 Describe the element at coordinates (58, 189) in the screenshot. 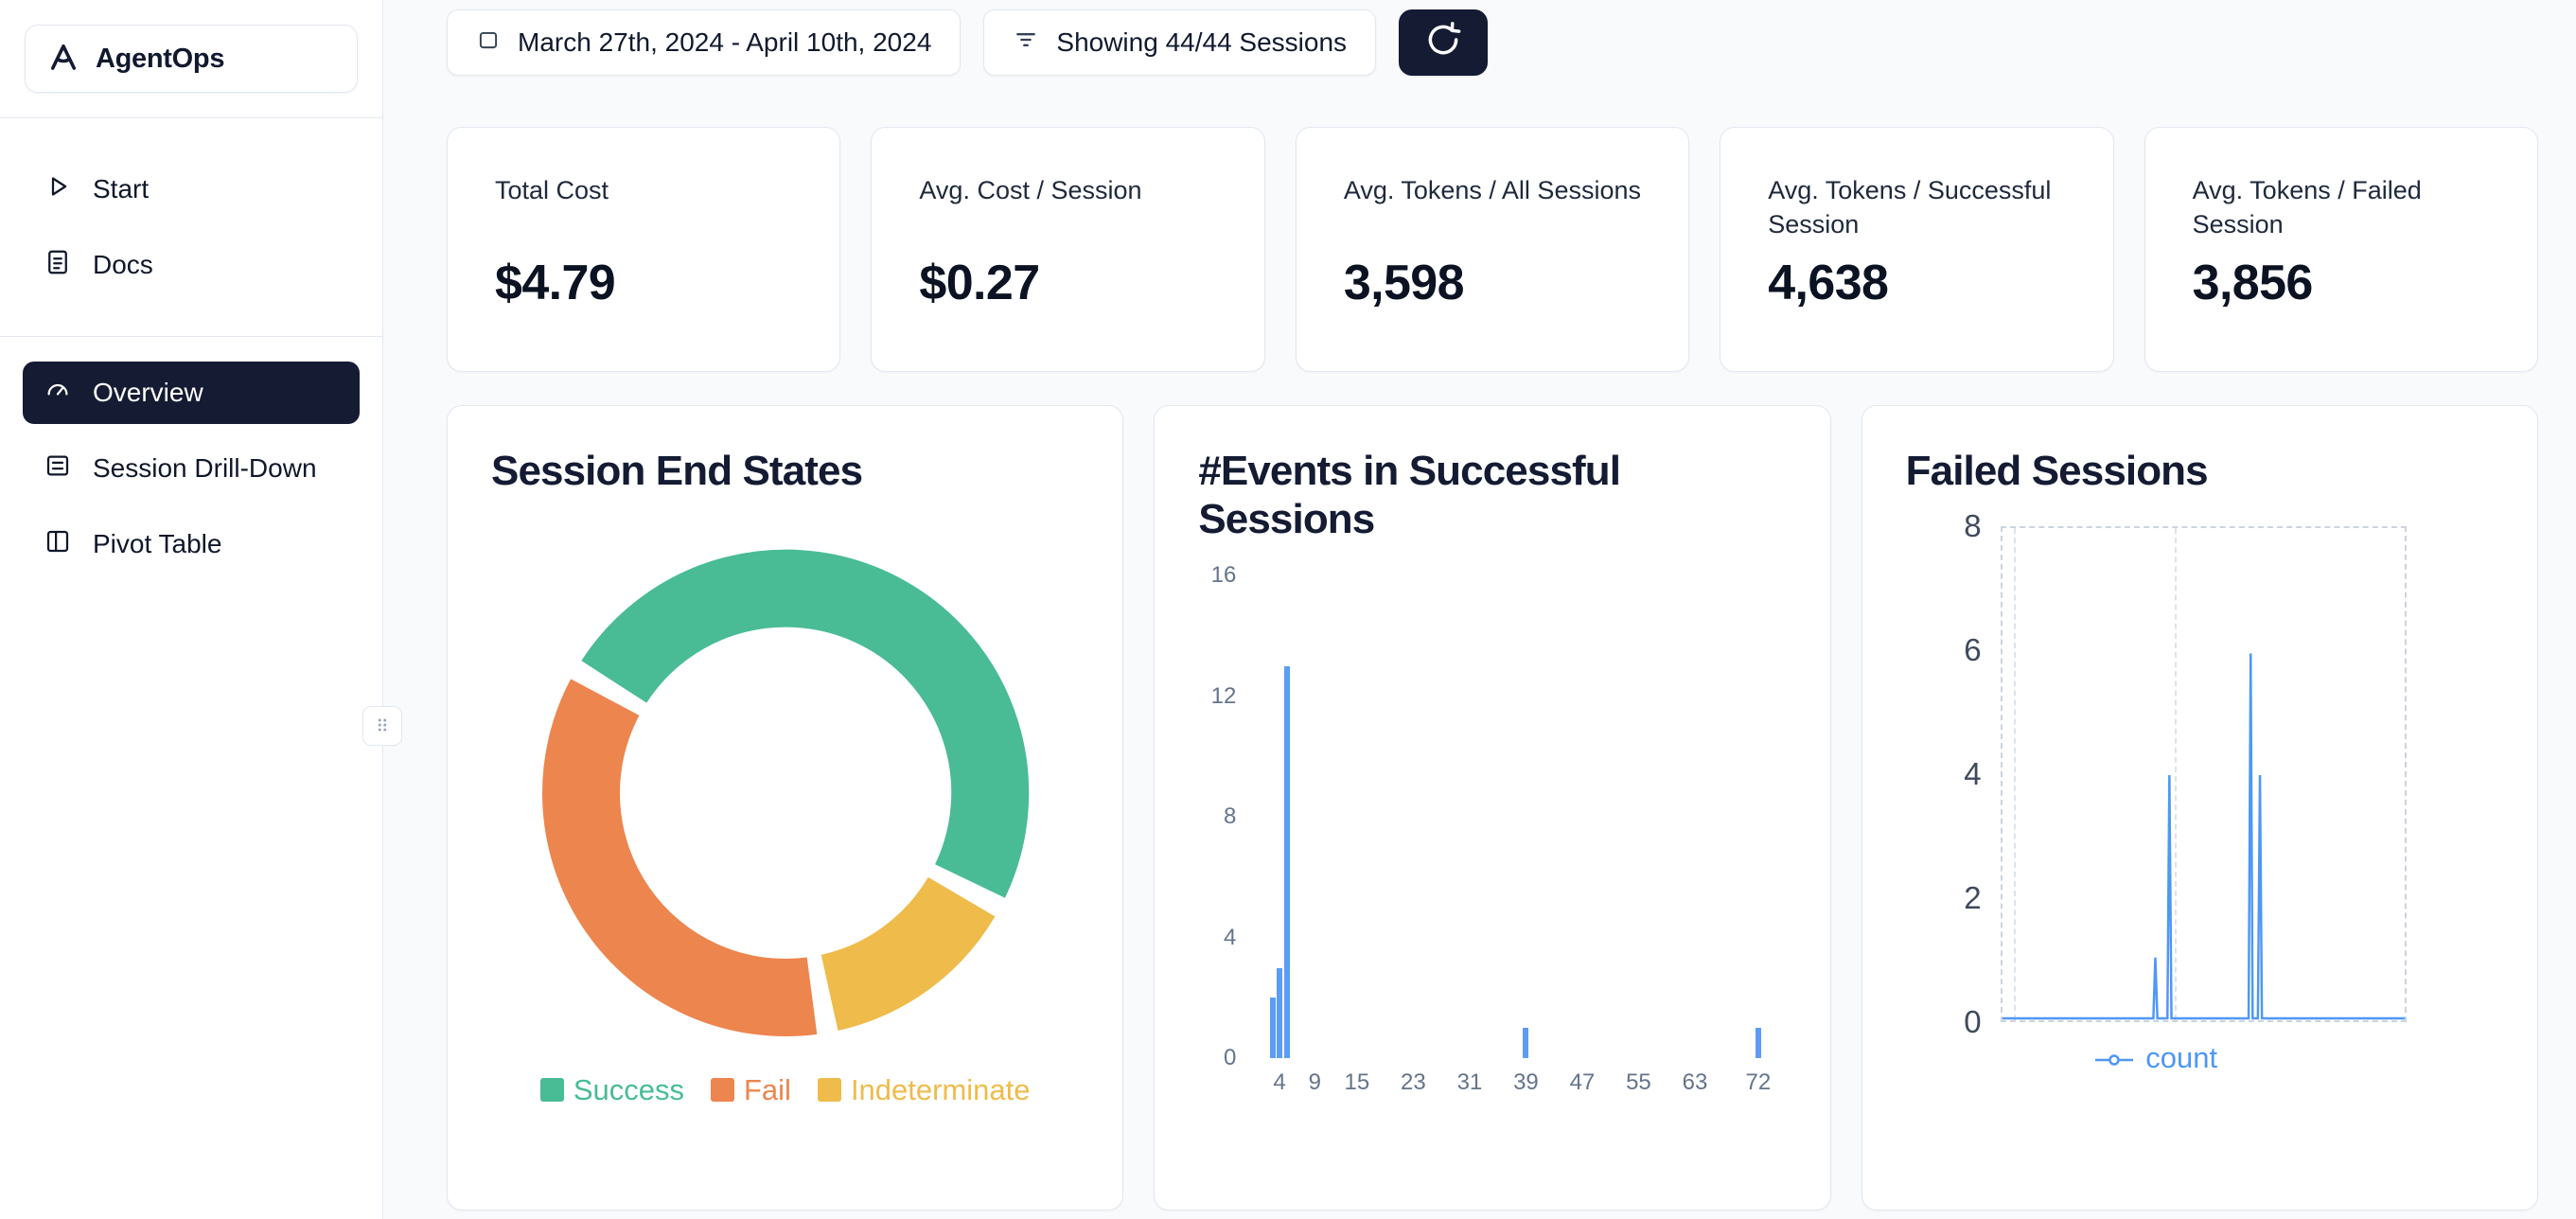

I see `play-icon` at that location.